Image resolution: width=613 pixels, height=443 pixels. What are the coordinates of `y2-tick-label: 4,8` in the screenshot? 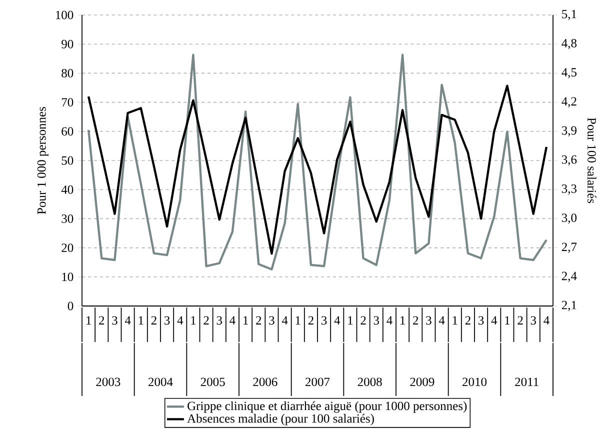 It's located at (569, 44).